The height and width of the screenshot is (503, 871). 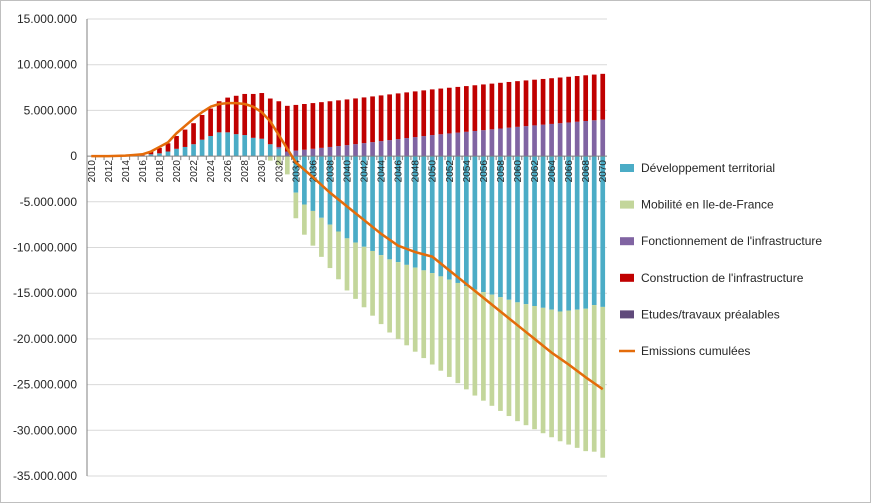 What do you see at coordinates (296, 205) in the screenshot?
I see `bar-mobilit-en-ile-de-france-2034` at bounding box center [296, 205].